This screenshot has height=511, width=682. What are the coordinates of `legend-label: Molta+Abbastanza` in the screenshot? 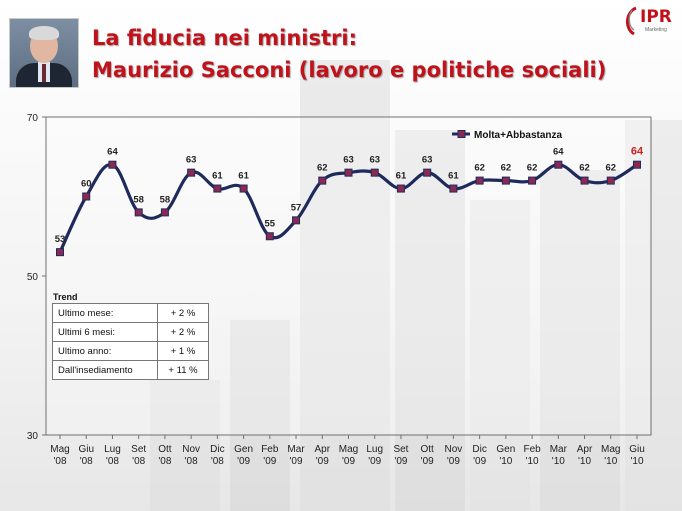 It's located at (518, 135).